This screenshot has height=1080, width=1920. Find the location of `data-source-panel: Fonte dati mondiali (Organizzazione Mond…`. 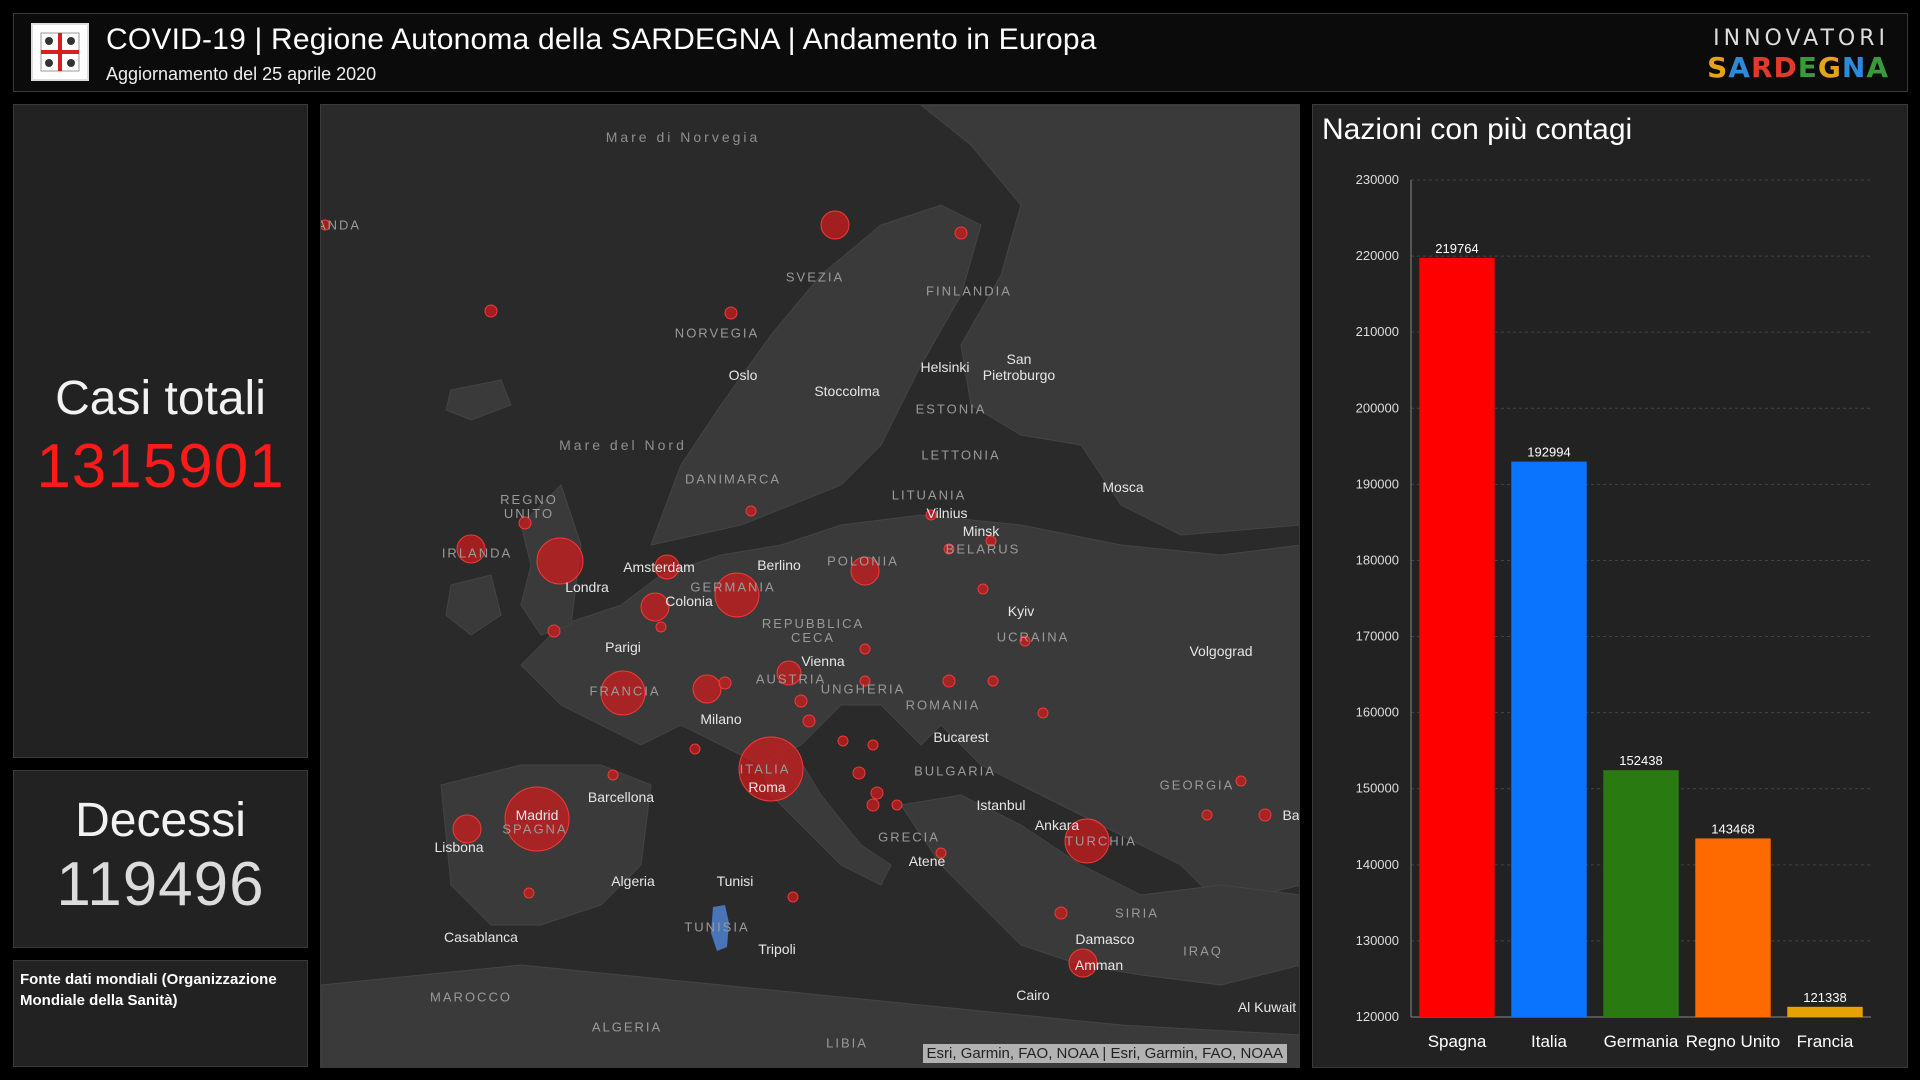

data-source-panel: Fonte dati mondiali (Organizzazione Mond… is located at coordinates (160, 1013).